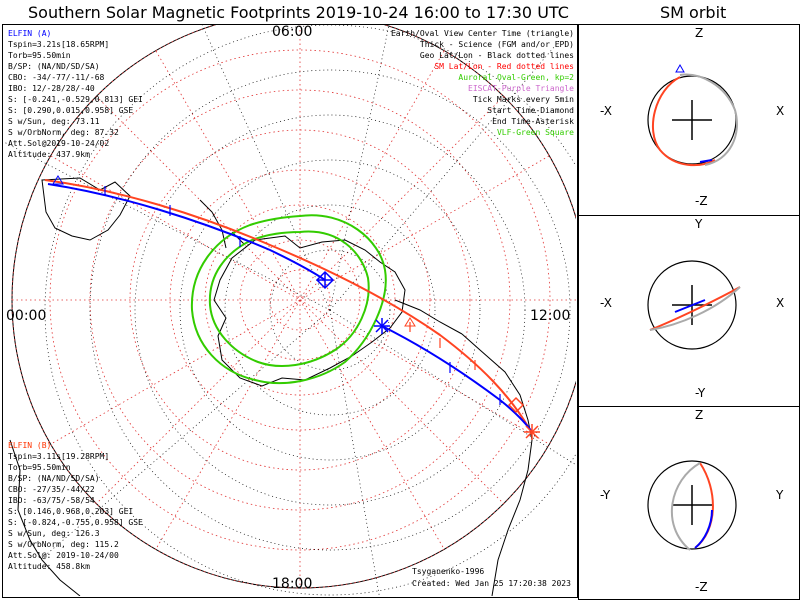  Describe the element at coordinates (780, 495) in the screenshot. I see `orbit3-right: Y` at that location.